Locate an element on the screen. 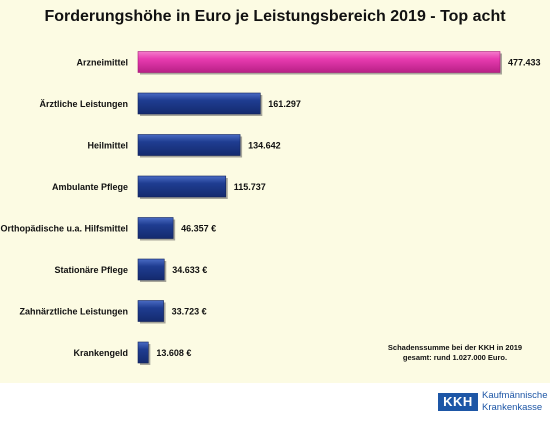  category-label-3: Ambulante Pflege is located at coordinates (90, 187).